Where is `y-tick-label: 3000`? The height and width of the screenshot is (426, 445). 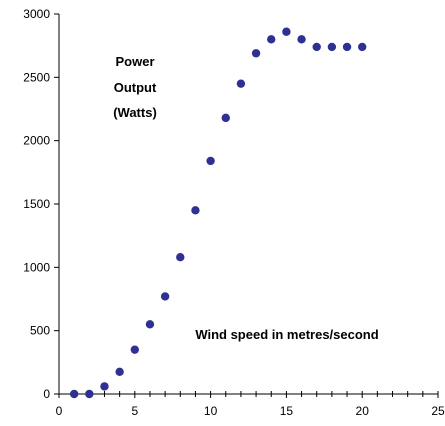 y-tick-label: 3000 is located at coordinates (36, 14).